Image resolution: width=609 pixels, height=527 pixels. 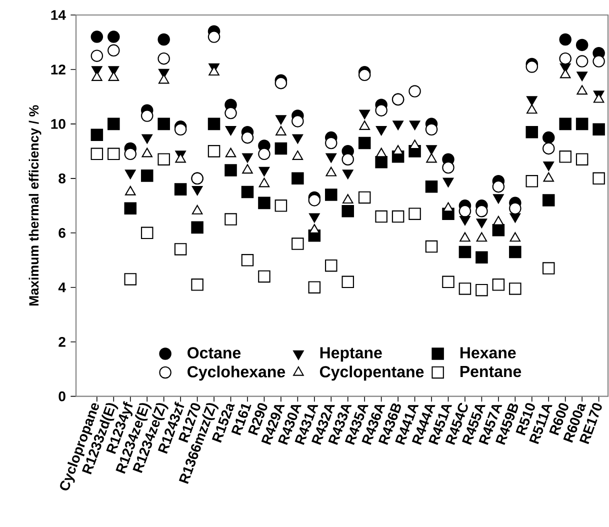 I want to click on legend-label: Octane, so click(x=214, y=352).